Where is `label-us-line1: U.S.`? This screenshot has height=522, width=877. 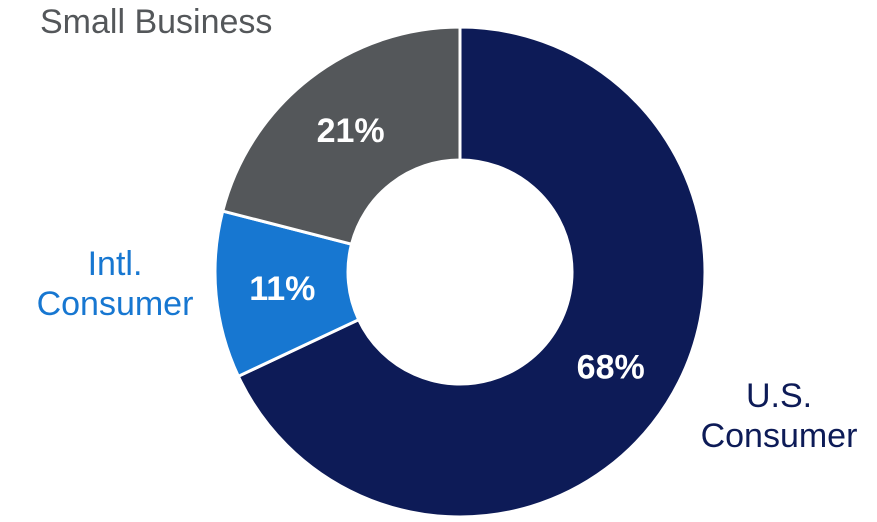
label-us-line1: U.S. is located at coordinates (779, 396).